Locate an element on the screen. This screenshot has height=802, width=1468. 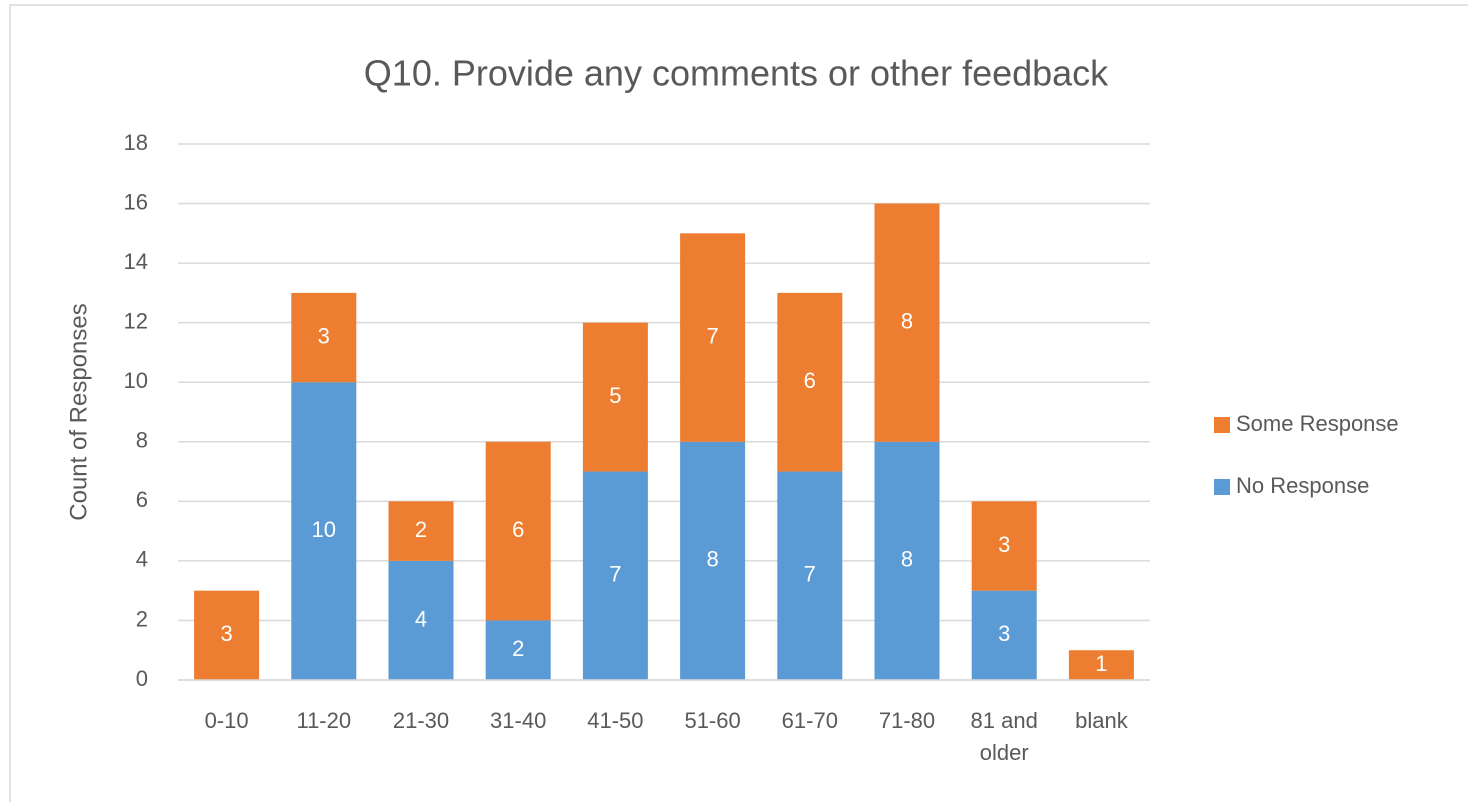
y-tick-label: 6 is located at coordinates (142, 499).